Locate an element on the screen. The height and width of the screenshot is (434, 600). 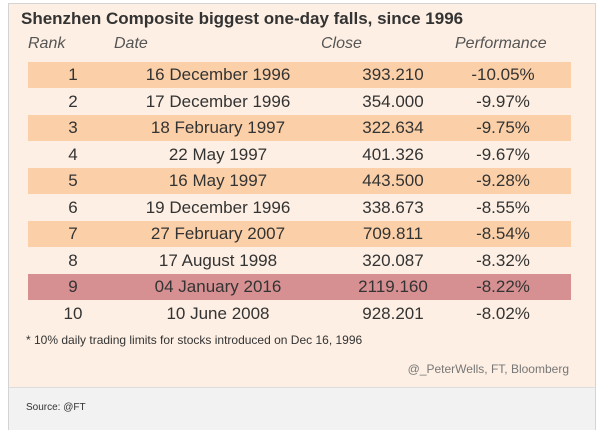
performance-cell: -9.67% is located at coordinates (503, 154).